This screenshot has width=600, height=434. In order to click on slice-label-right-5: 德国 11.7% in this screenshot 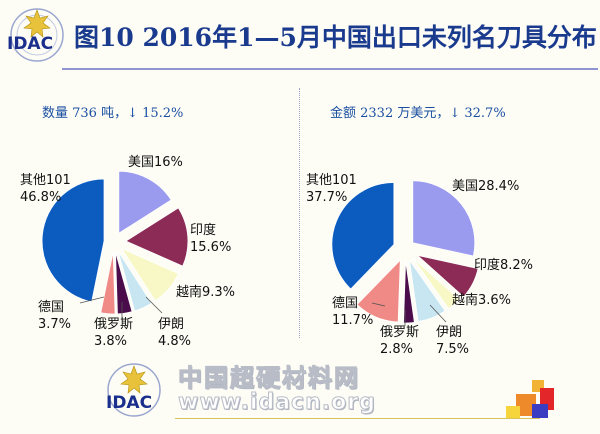, I will do `click(352, 312)`.